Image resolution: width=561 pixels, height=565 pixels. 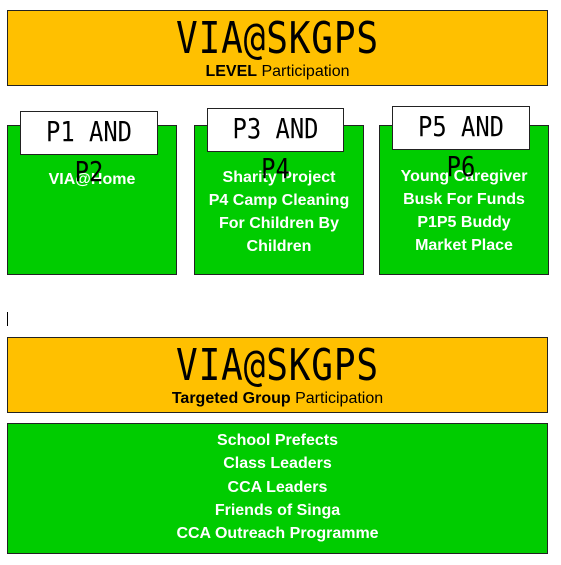 I want to click on bottom-banner-subtitle: Targeted Group Participation, so click(x=277, y=399).